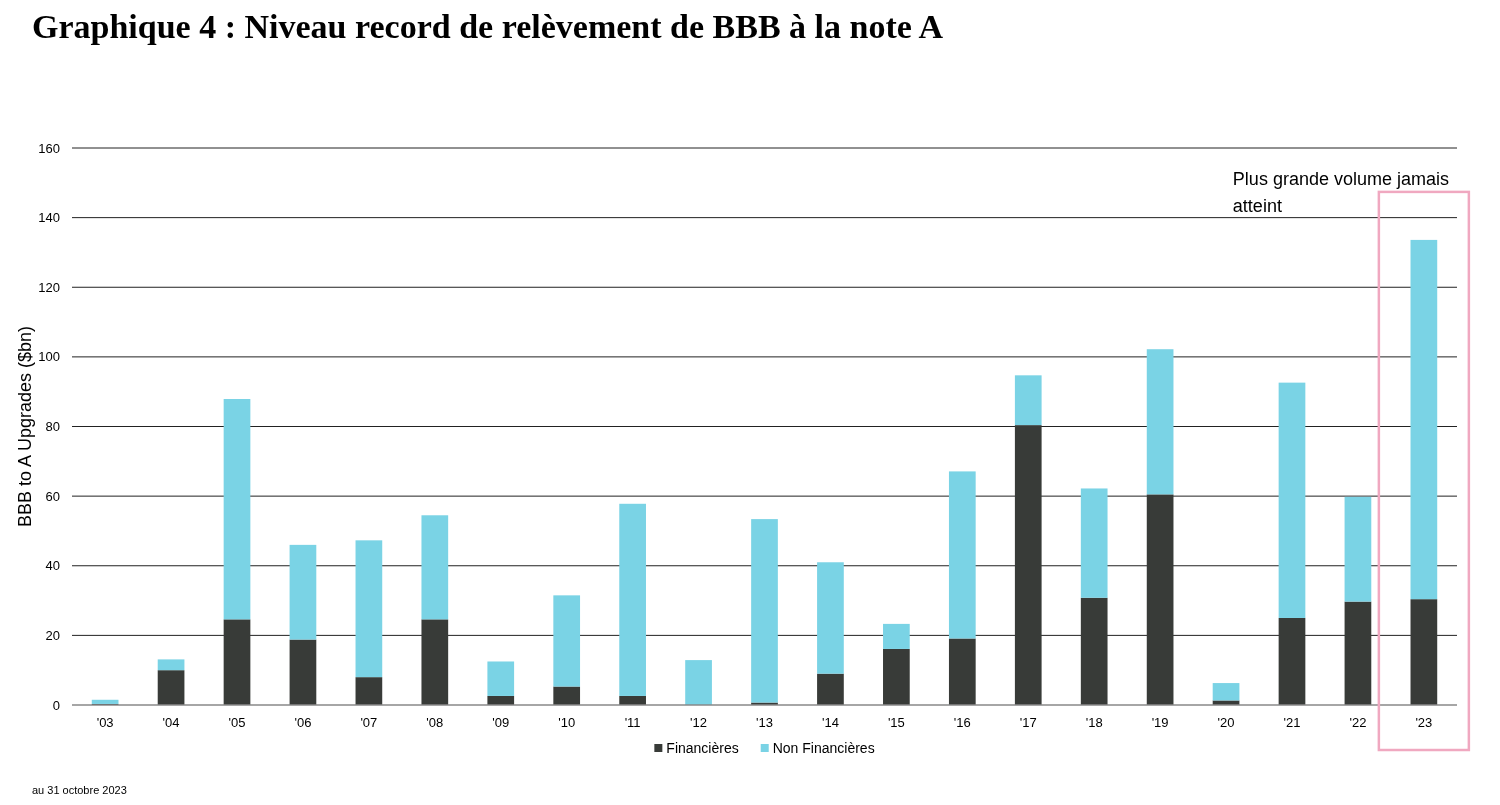 The image size is (1500, 805). I want to click on y-tick-label: 100, so click(49, 357).